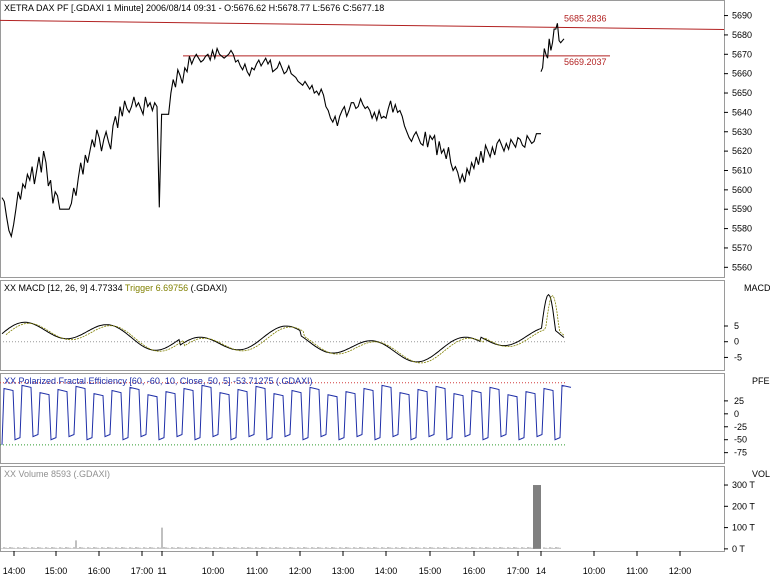 The width and height of the screenshot is (770, 578). I want to click on macd-trigger-line, so click(285, 329).